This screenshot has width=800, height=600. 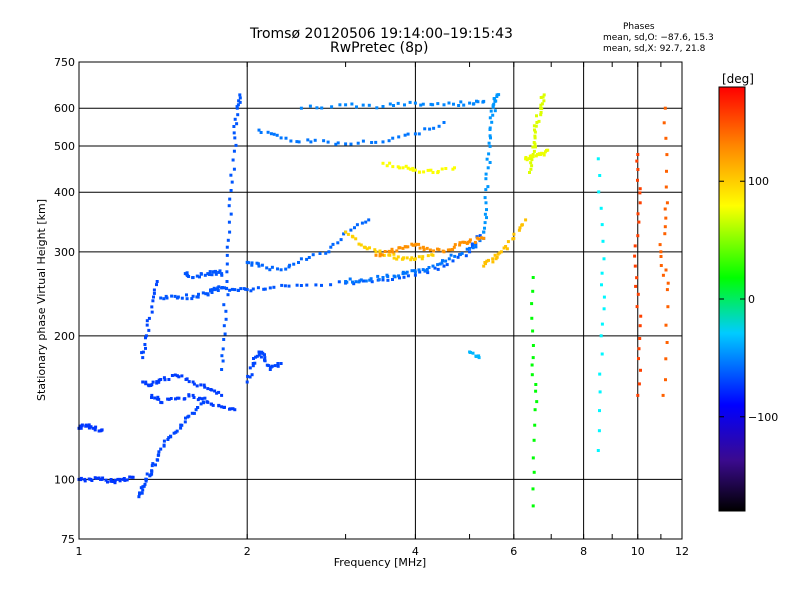 I want to click on x-tick-label: 4, so click(x=415, y=551).